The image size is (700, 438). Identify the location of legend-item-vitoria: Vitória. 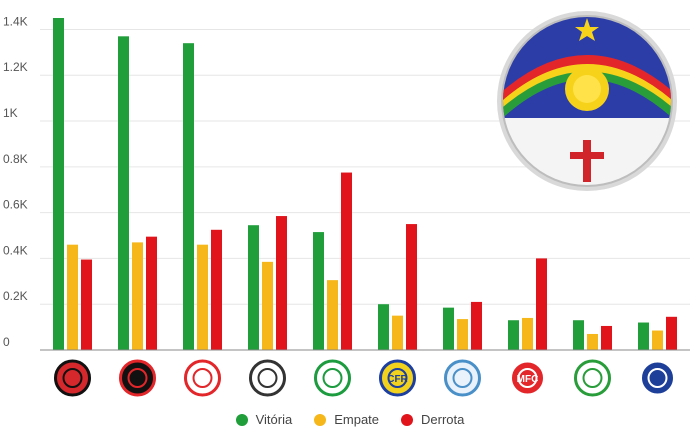
(264, 419).